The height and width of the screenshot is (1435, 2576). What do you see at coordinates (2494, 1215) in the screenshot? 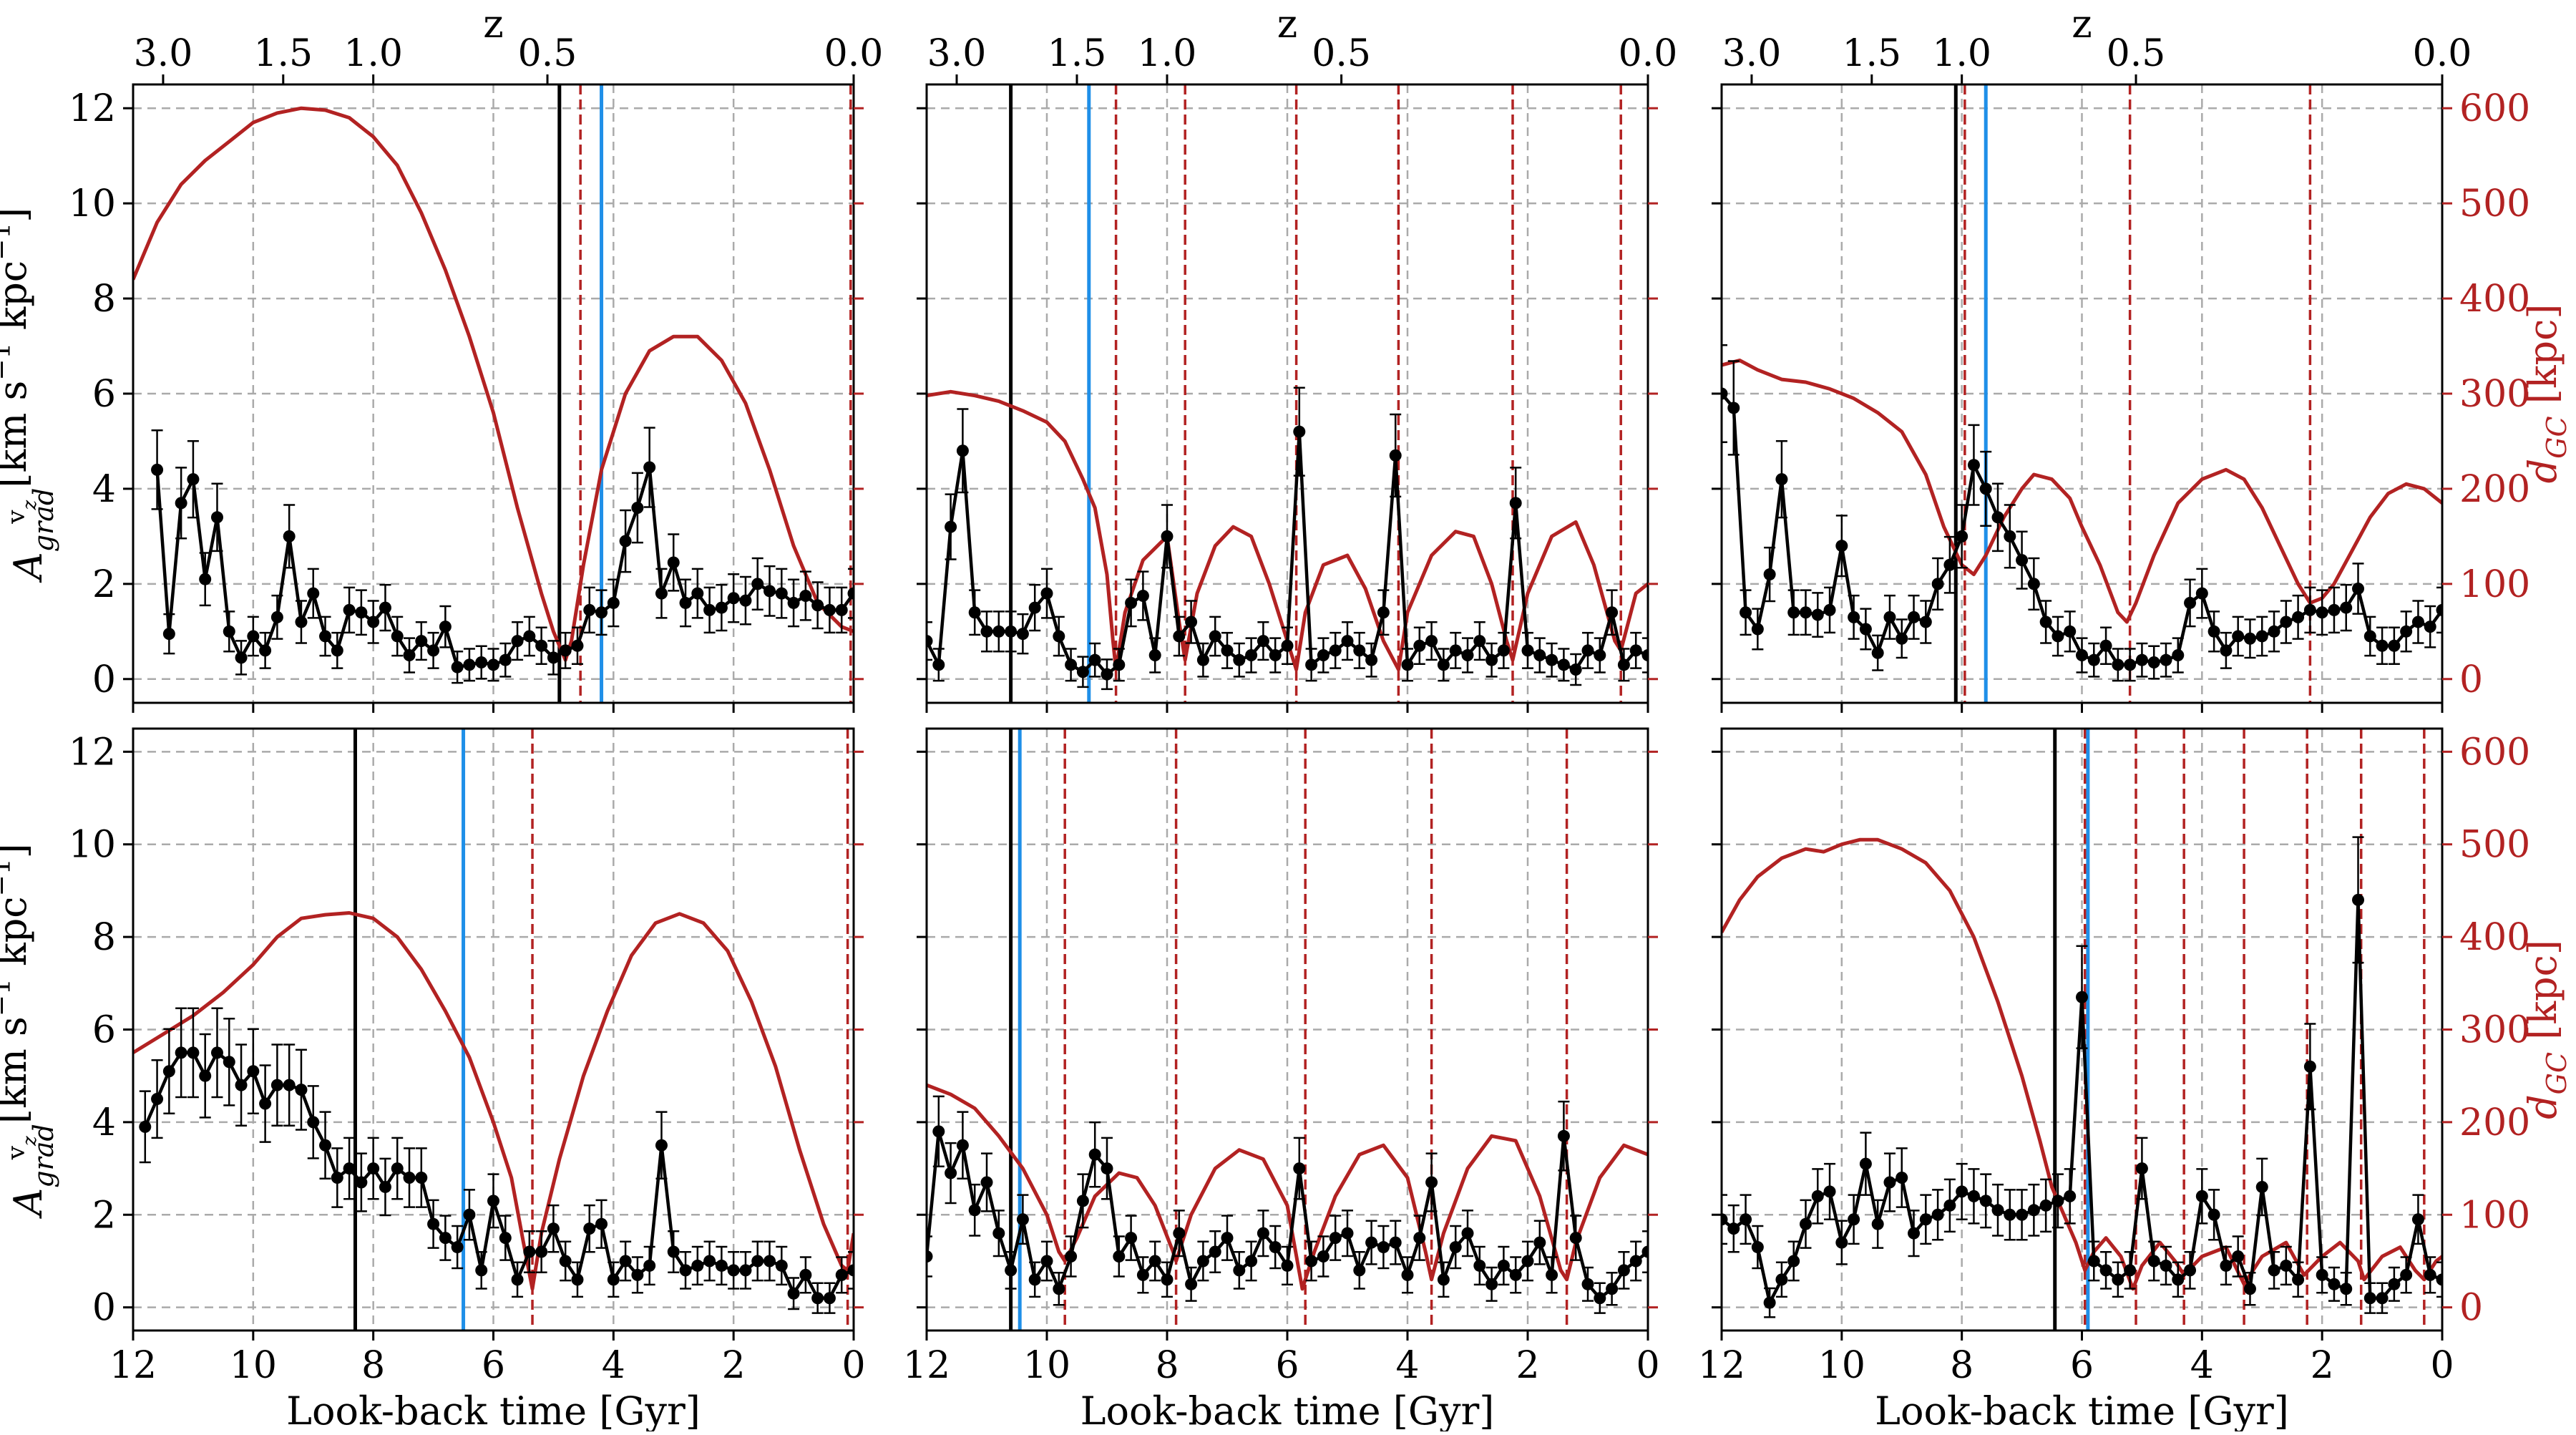
I see `y-tick-label-right: 100` at bounding box center [2494, 1215].